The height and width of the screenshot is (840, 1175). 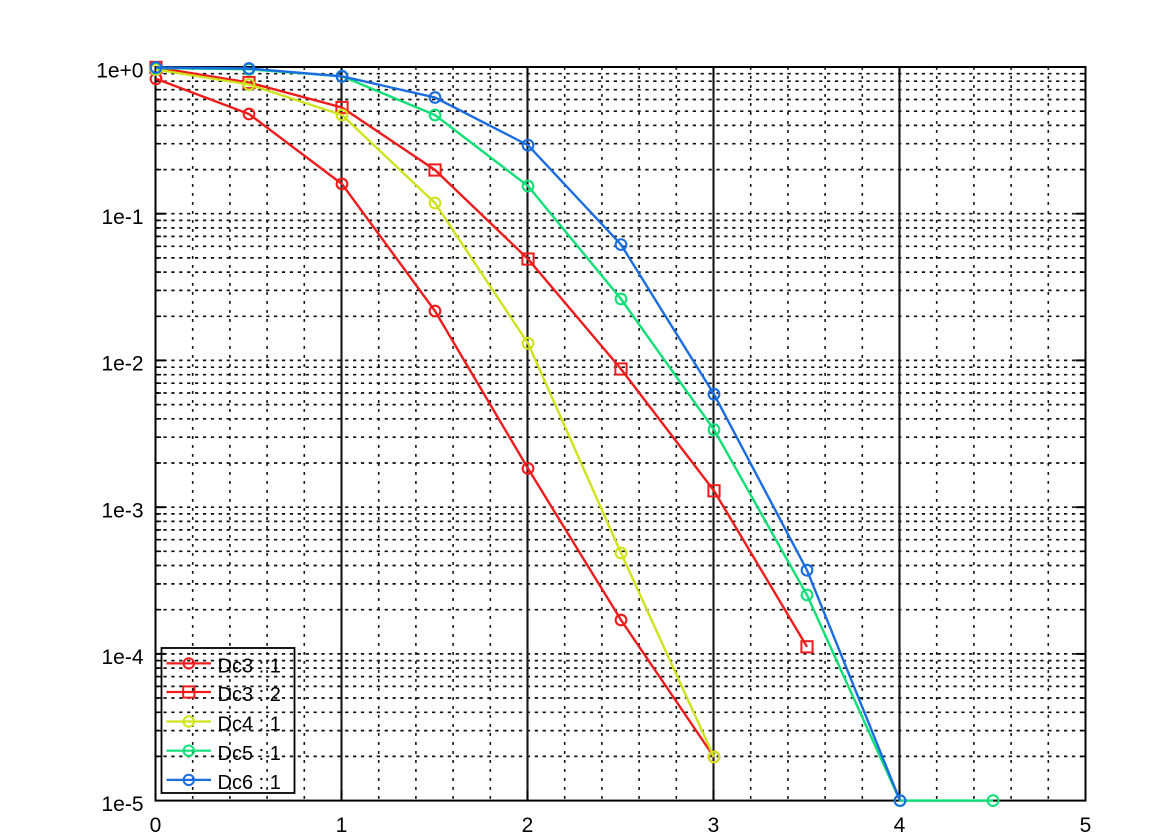 What do you see at coordinates (249, 754) in the screenshot?
I see `svg-text: Dc5 : 1` at bounding box center [249, 754].